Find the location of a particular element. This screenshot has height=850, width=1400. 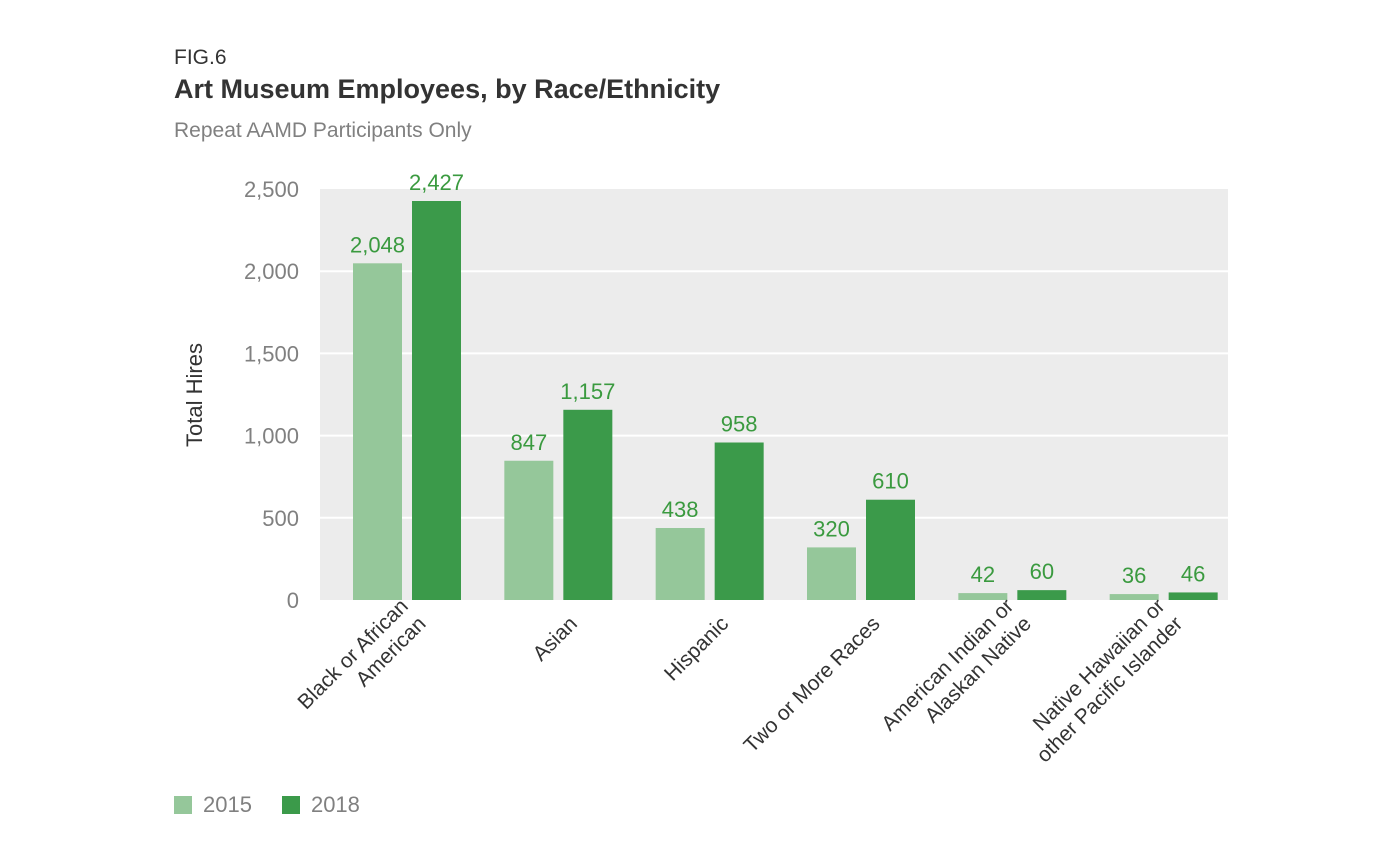

y-axis-title: Total Hires is located at coordinates (194, 395).